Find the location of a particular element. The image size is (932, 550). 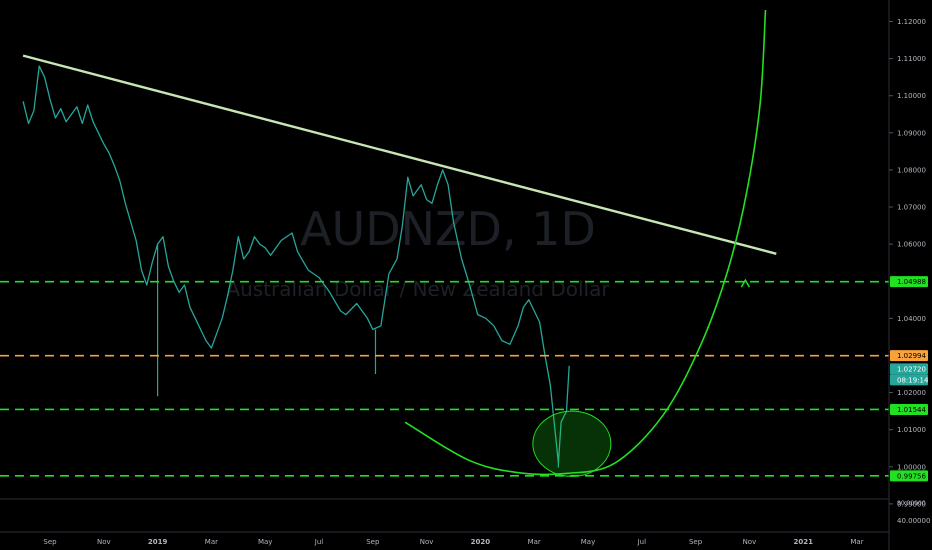

level-badge: 1.01544 is located at coordinates (911, 410).